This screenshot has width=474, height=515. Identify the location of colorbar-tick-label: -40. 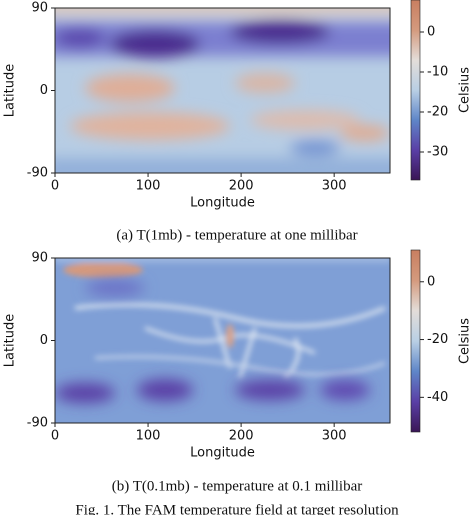
(437, 397).